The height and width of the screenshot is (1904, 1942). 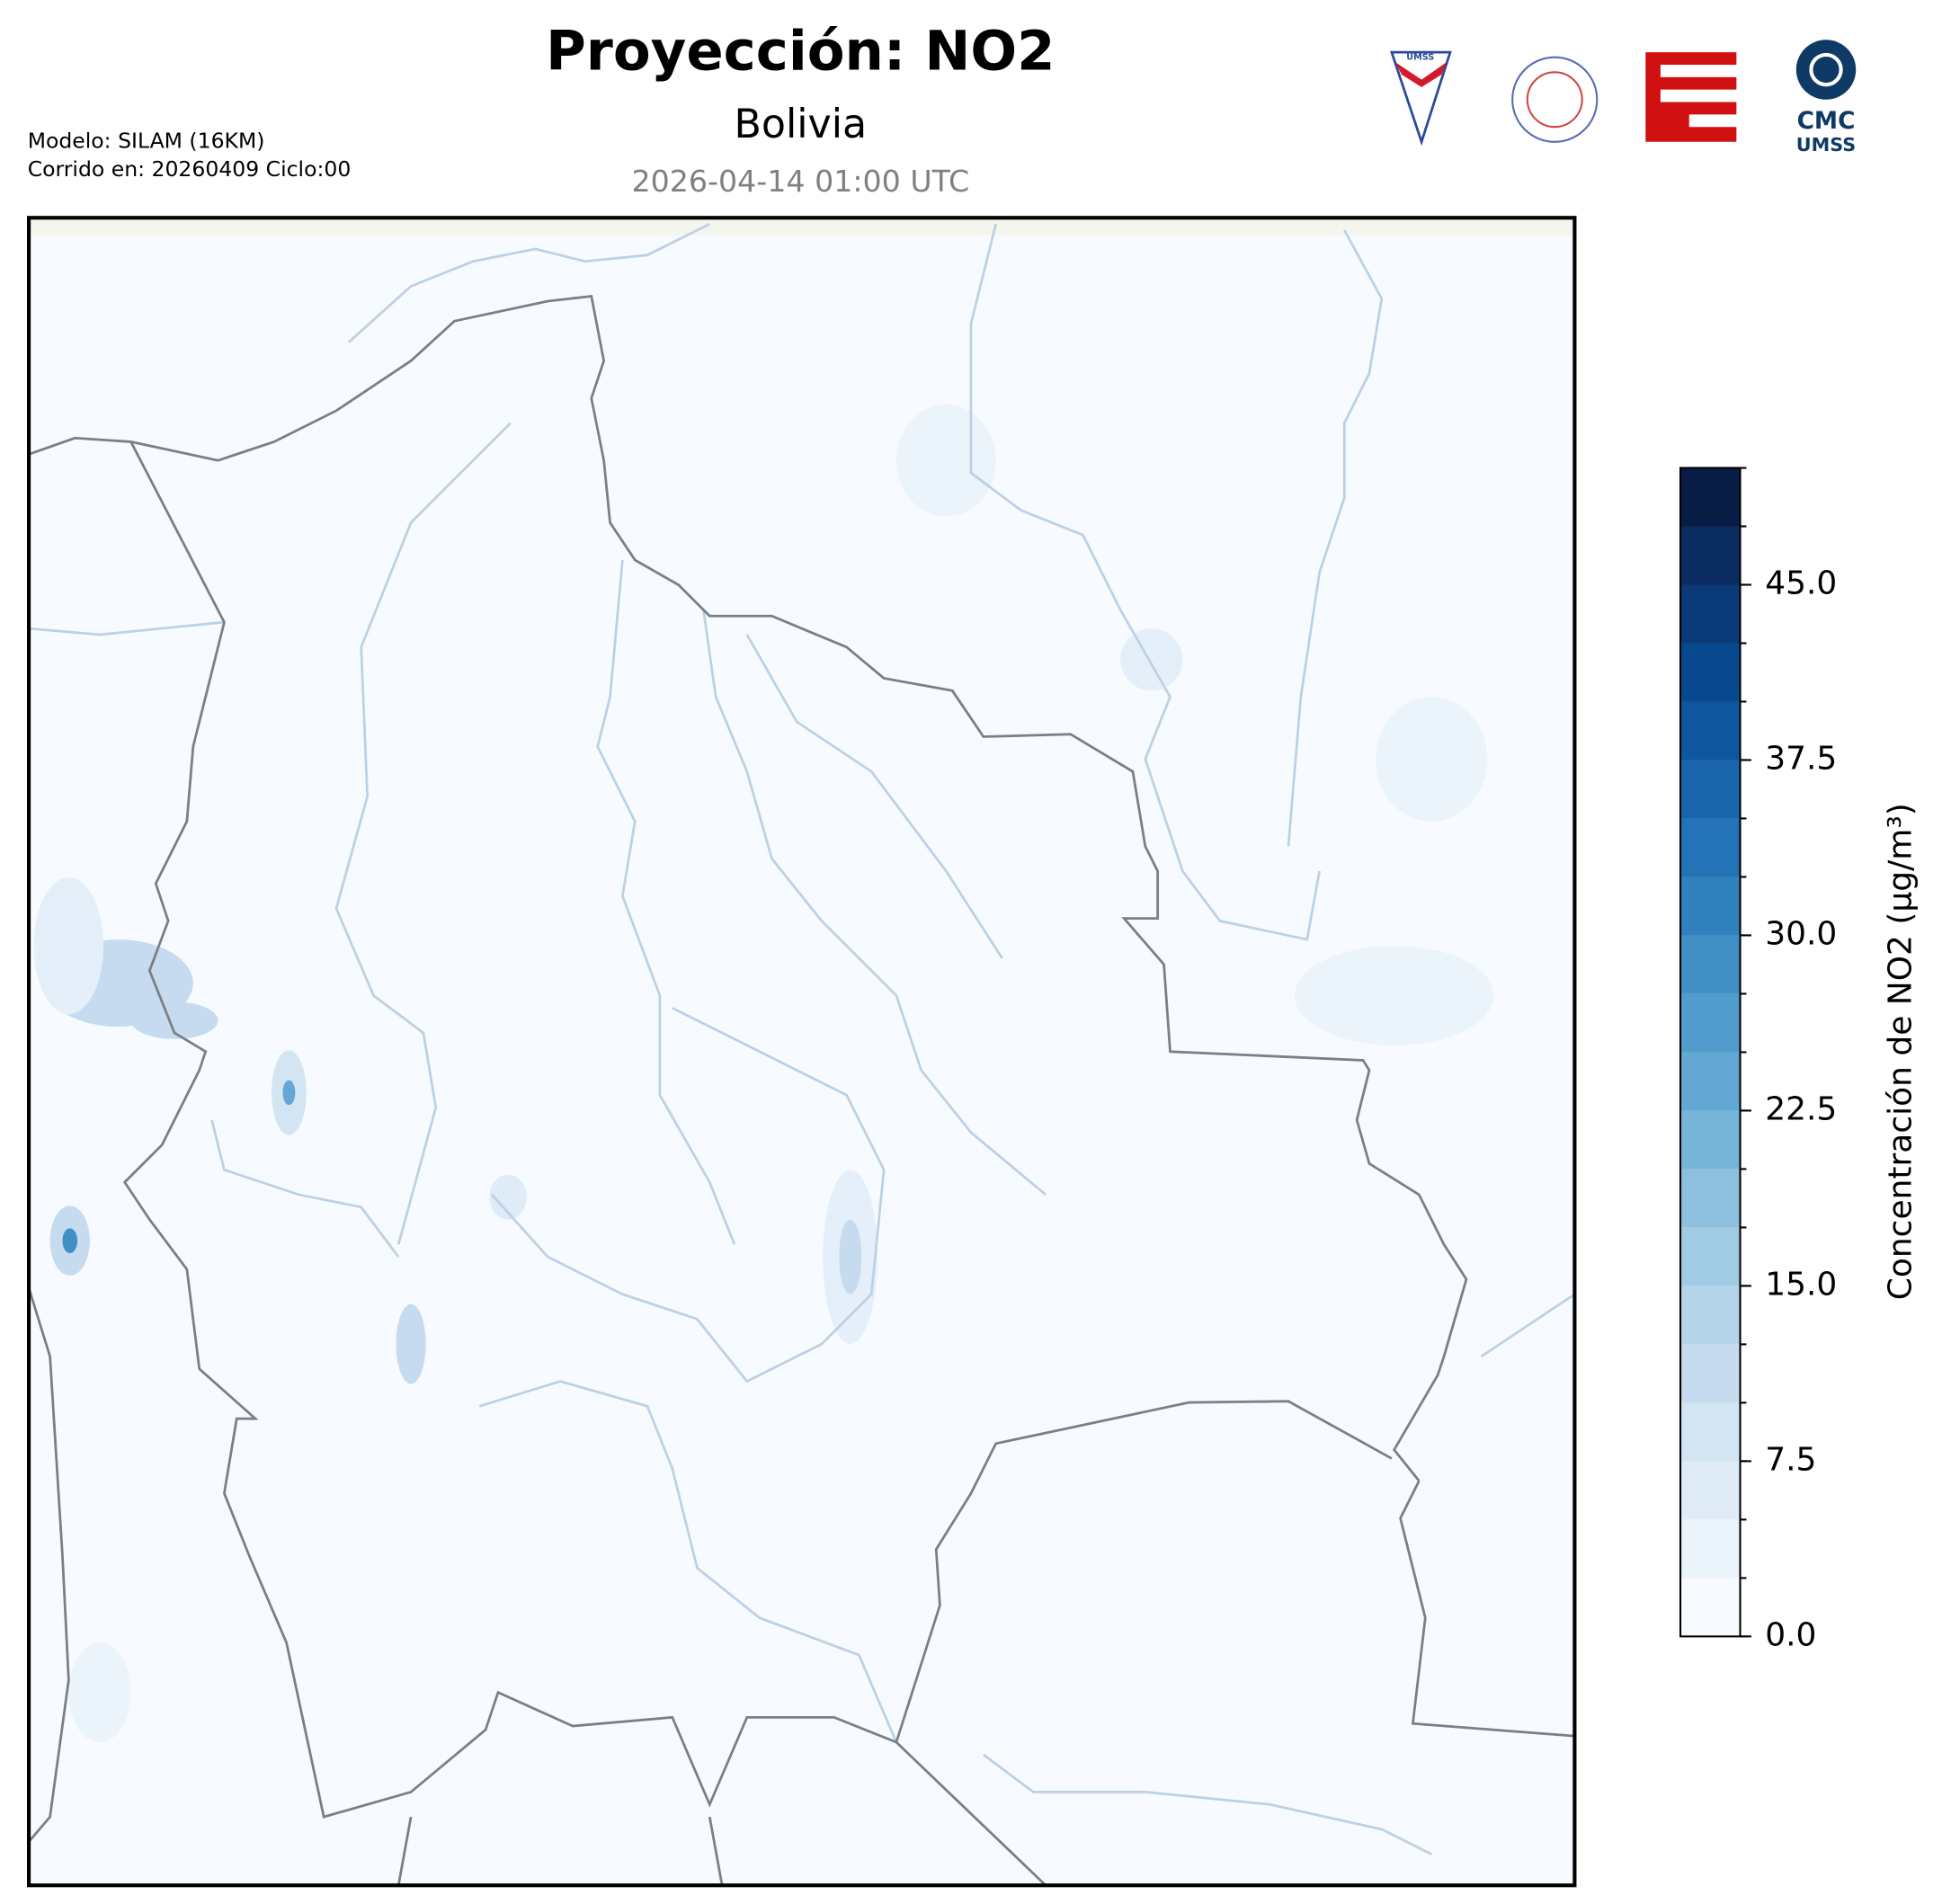 I want to click on logo-fcyt, so click(x=1691, y=97).